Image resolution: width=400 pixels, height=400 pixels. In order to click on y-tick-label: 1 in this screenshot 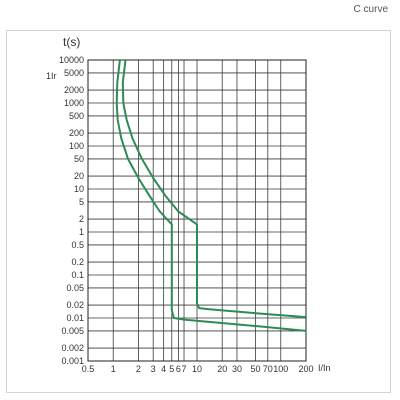, I will do `click(81, 232)`.